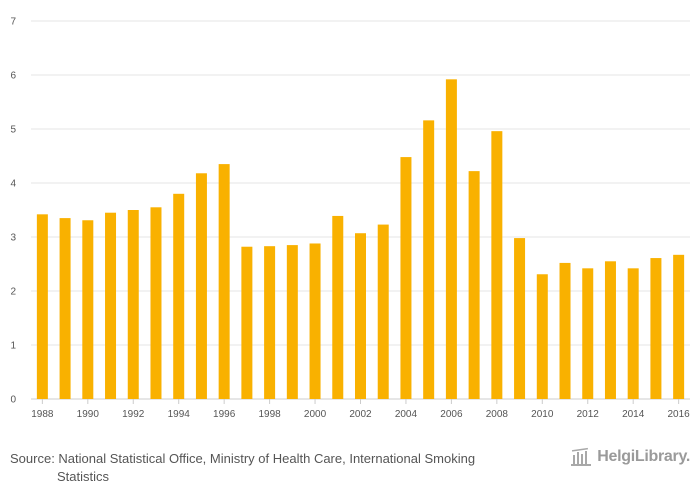 Image resolution: width=700 pixels, height=500 pixels. What do you see at coordinates (315, 321) in the screenshot?
I see `bar-2000` at bounding box center [315, 321].